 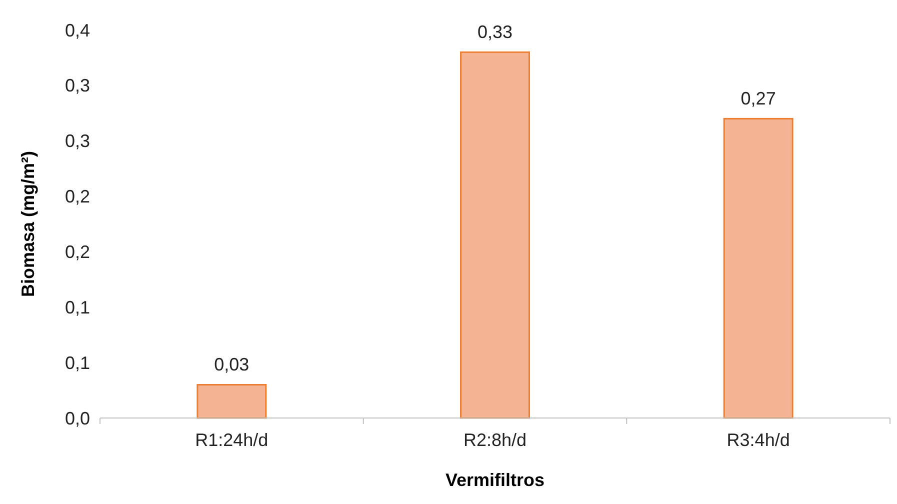 What do you see at coordinates (77, 418) in the screenshot?
I see `y-tick-label: 0,0` at bounding box center [77, 418].